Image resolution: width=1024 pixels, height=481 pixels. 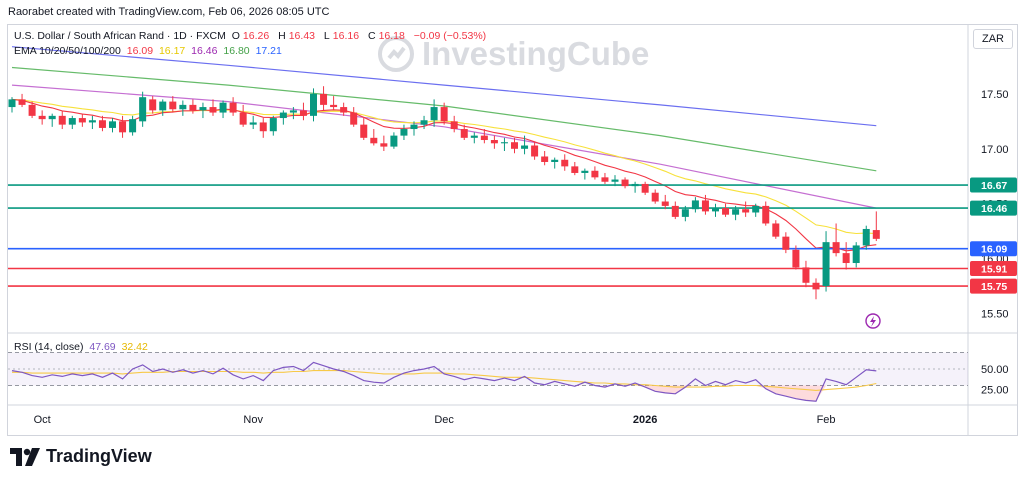 What do you see at coordinates (268, 51) in the screenshot?
I see `ema200-value: 17.21` at bounding box center [268, 51].